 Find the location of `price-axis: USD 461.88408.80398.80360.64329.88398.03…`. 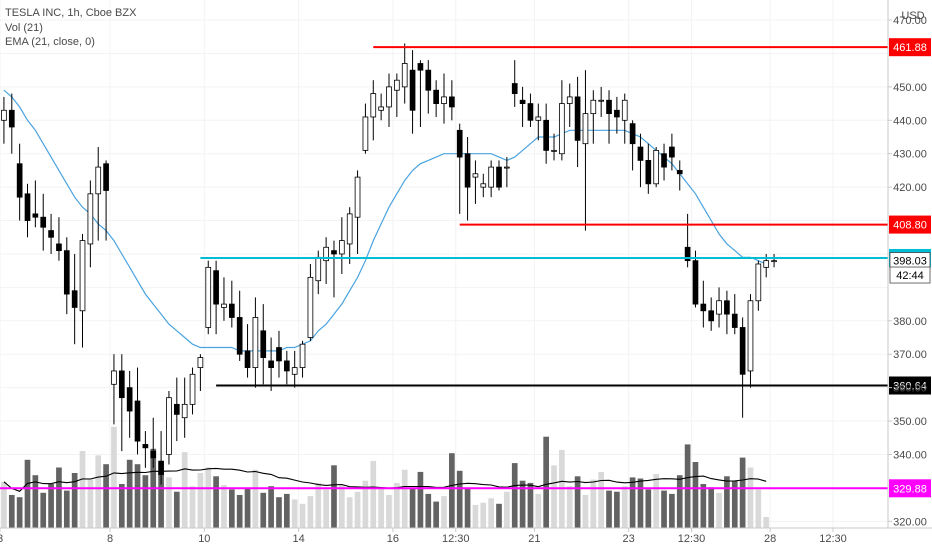

price-axis: USD 461.88408.80398.80360.64329.88398.03… is located at coordinates (909, 264).